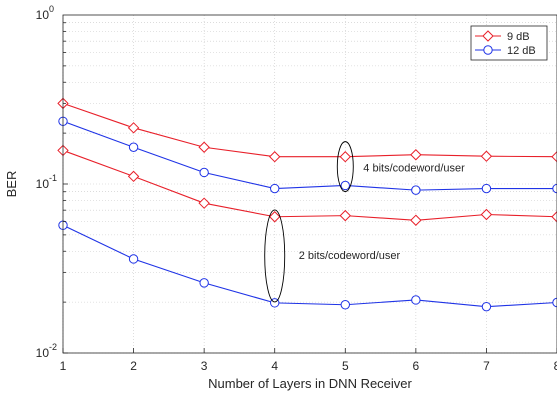 The width and height of the screenshot is (557, 401). Describe the element at coordinates (310, 383) in the screenshot. I see `x-axis-label: Number of Layers in DNN Receiver` at that location.